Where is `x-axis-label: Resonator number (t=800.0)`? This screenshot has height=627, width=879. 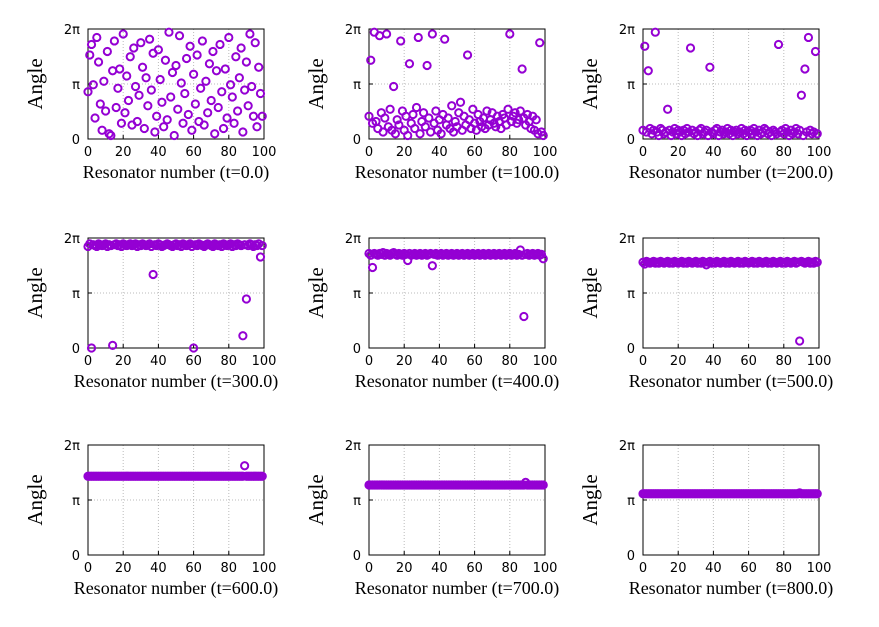 x-axis-label: Resonator number (t=800.0) is located at coordinates (731, 588).